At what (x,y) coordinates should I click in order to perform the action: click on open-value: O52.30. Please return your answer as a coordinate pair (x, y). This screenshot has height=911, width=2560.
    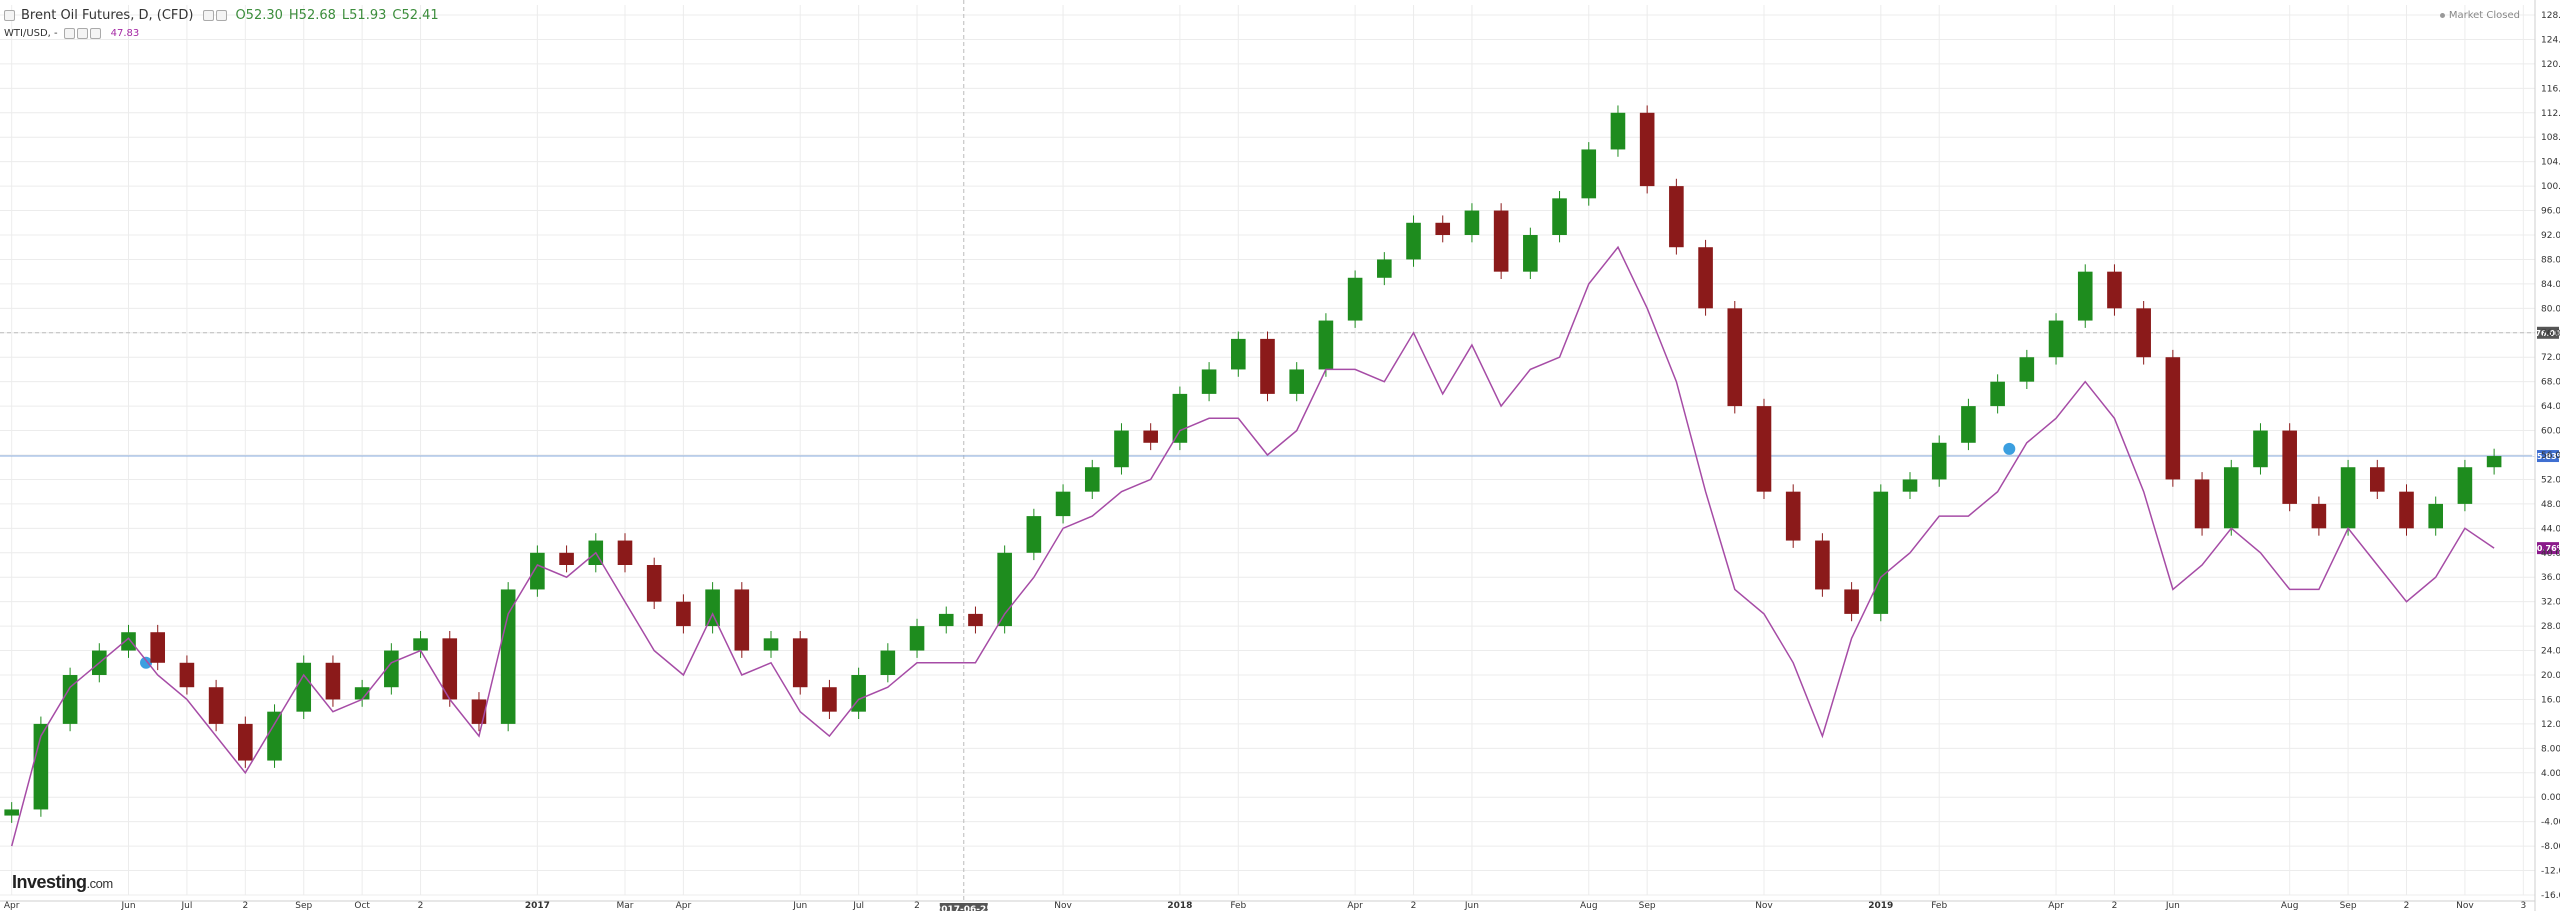
    Looking at the image, I should click on (259, 15).